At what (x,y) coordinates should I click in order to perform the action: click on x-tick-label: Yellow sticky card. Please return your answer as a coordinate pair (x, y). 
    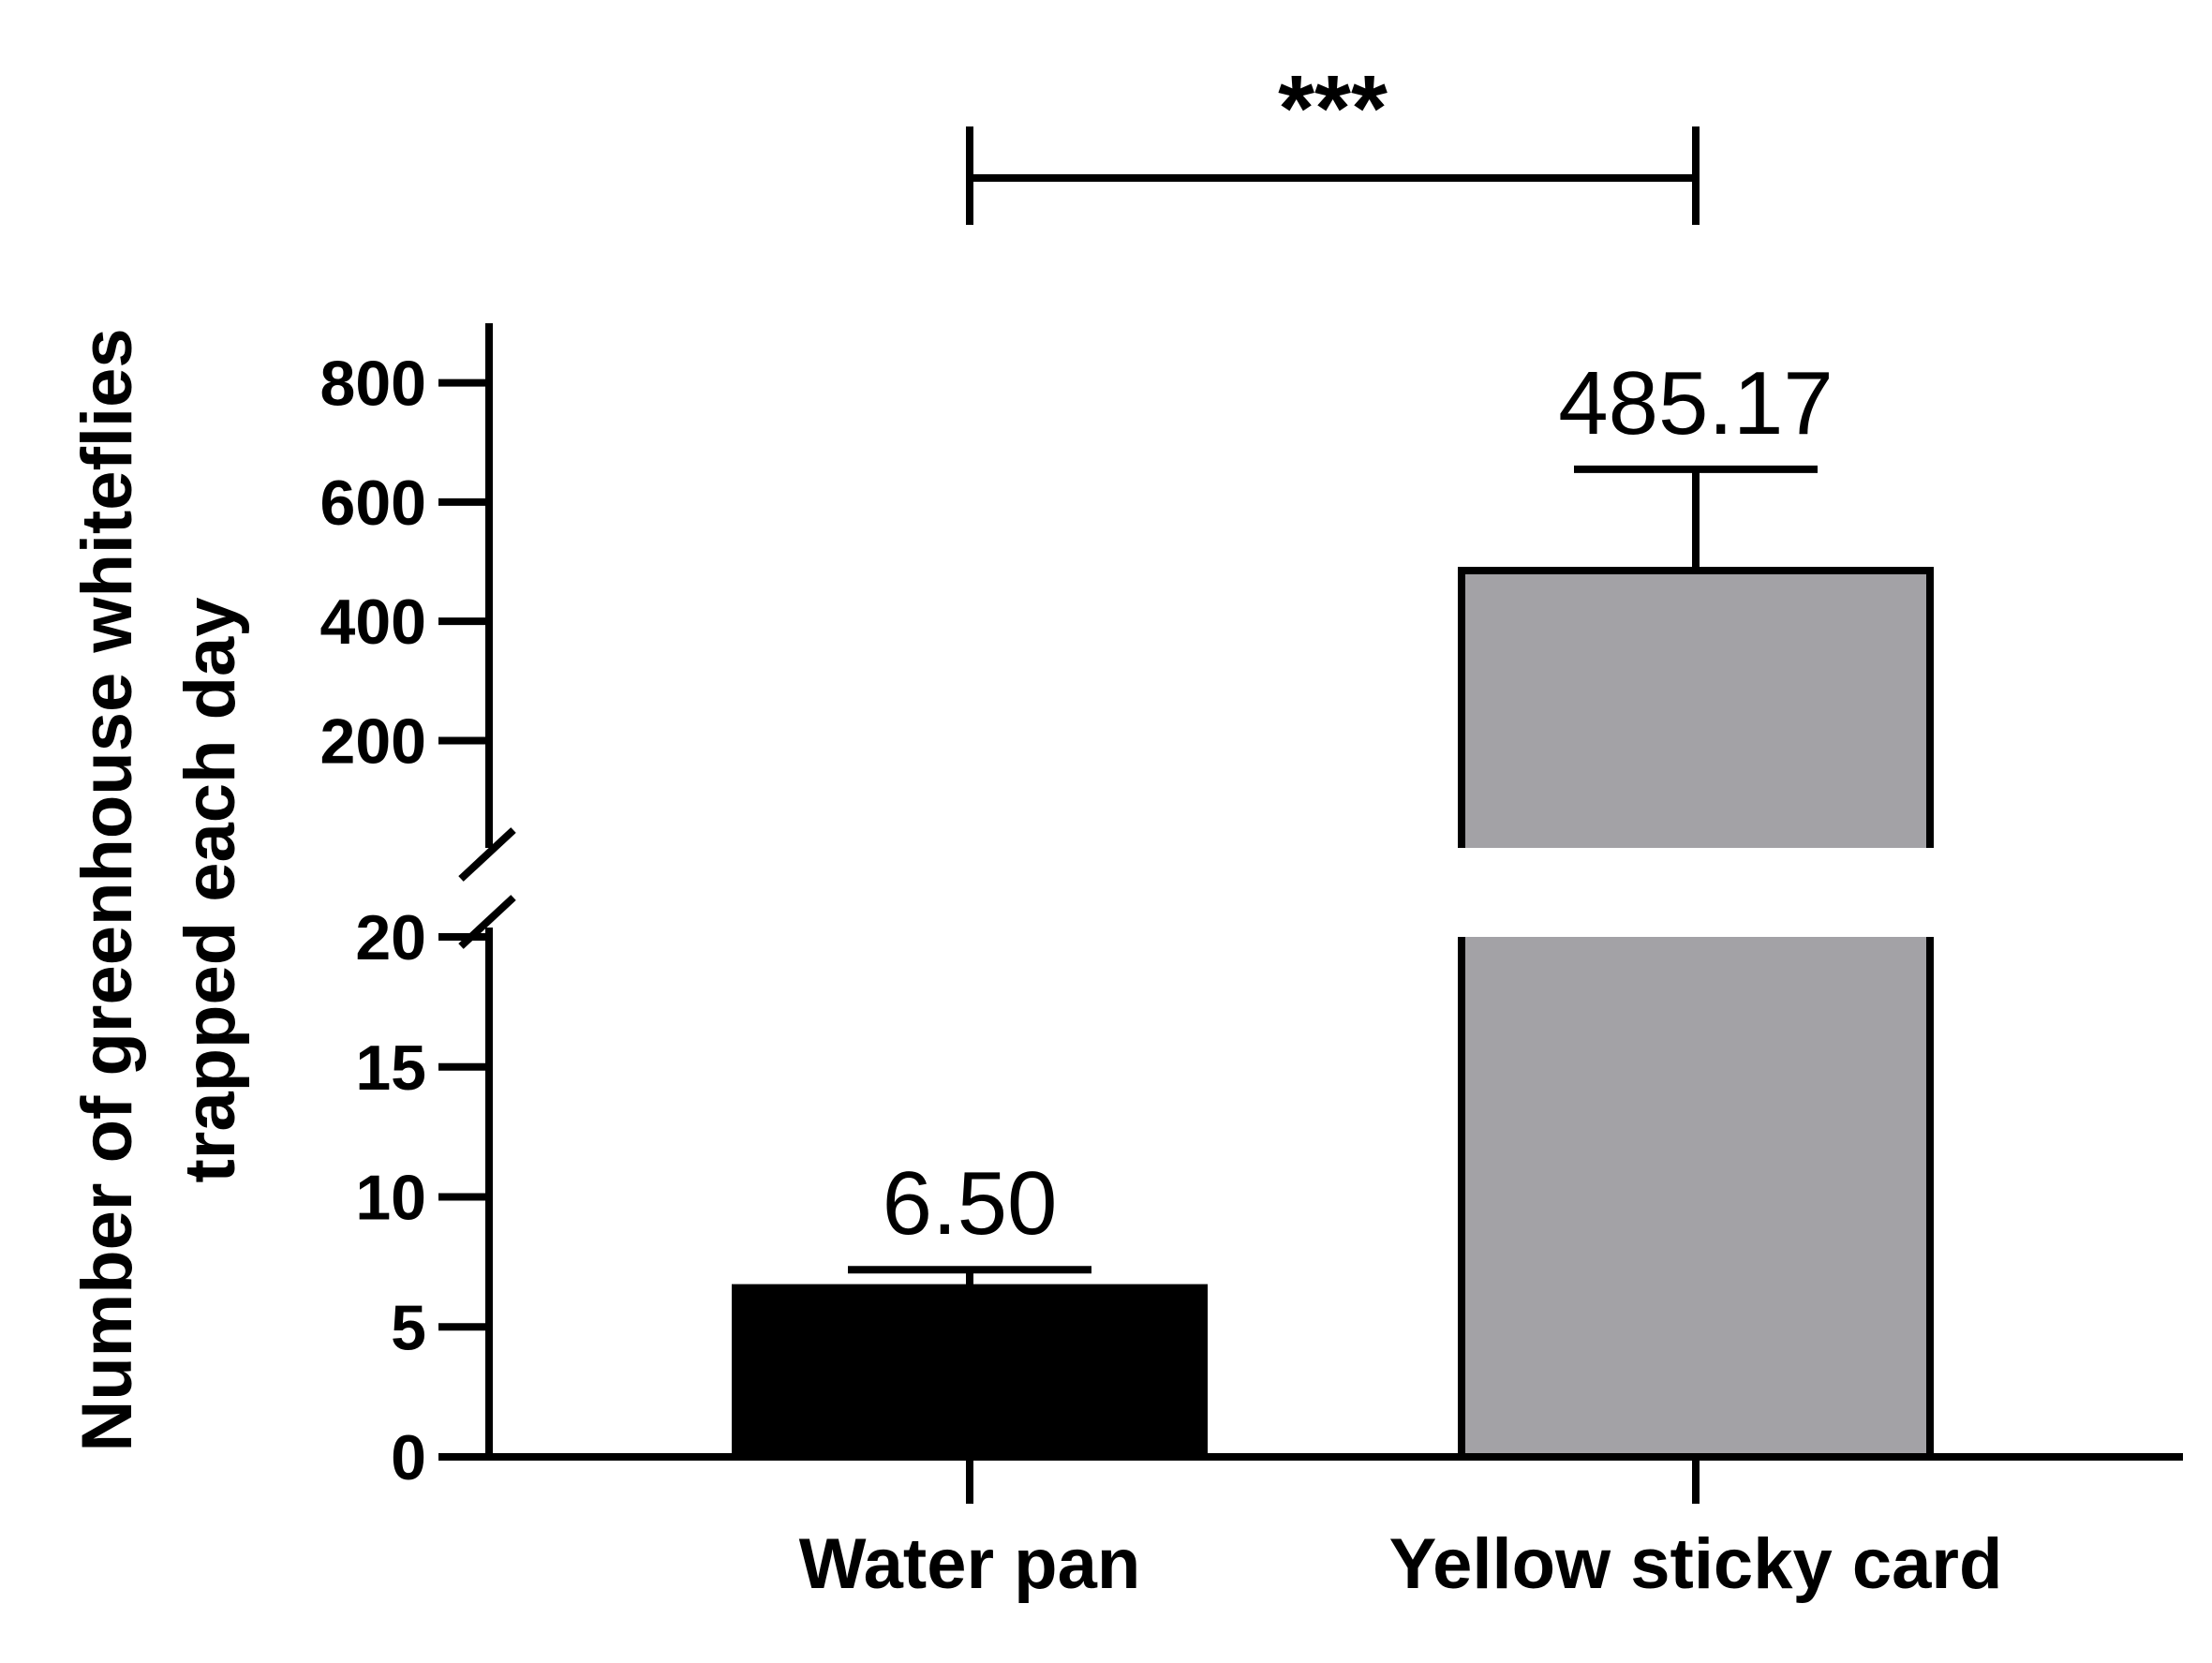
    Looking at the image, I should click on (1696, 1564).